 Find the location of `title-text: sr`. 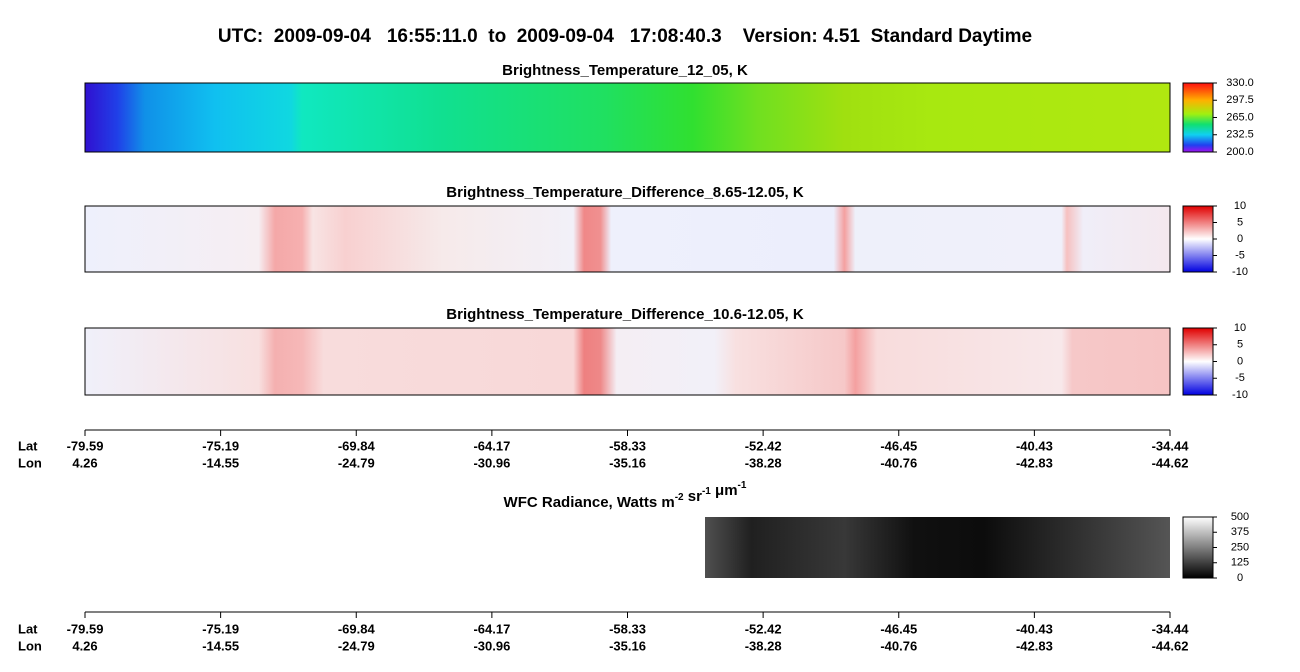

title-text: sr is located at coordinates (693, 496).